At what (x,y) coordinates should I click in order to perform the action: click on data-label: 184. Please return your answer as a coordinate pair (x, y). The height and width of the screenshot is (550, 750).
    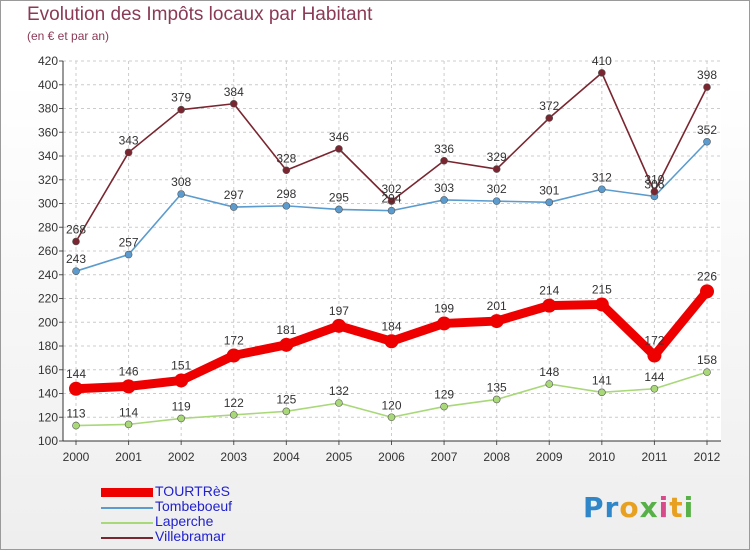
    Looking at the image, I should click on (391, 326).